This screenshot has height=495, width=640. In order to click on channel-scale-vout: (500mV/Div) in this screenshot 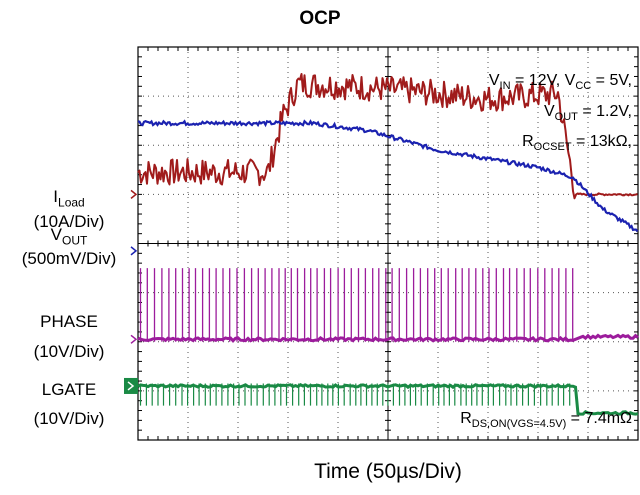, I will do `click(69, 258)`.